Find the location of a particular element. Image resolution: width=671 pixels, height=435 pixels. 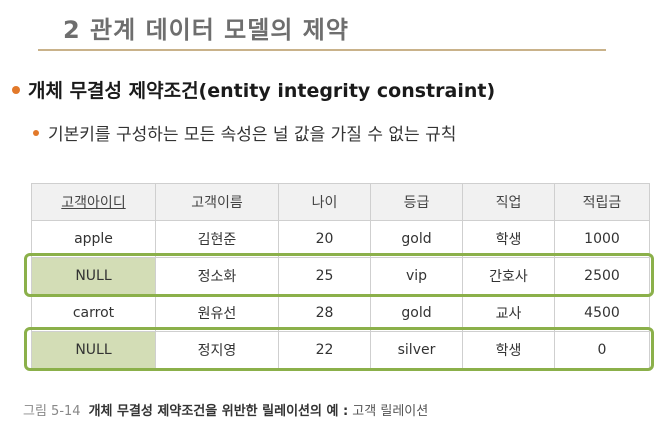

main-bullet-text: 개체 무결성 제약조건(entity integrity constraint) is located at coordinates (262, 91).